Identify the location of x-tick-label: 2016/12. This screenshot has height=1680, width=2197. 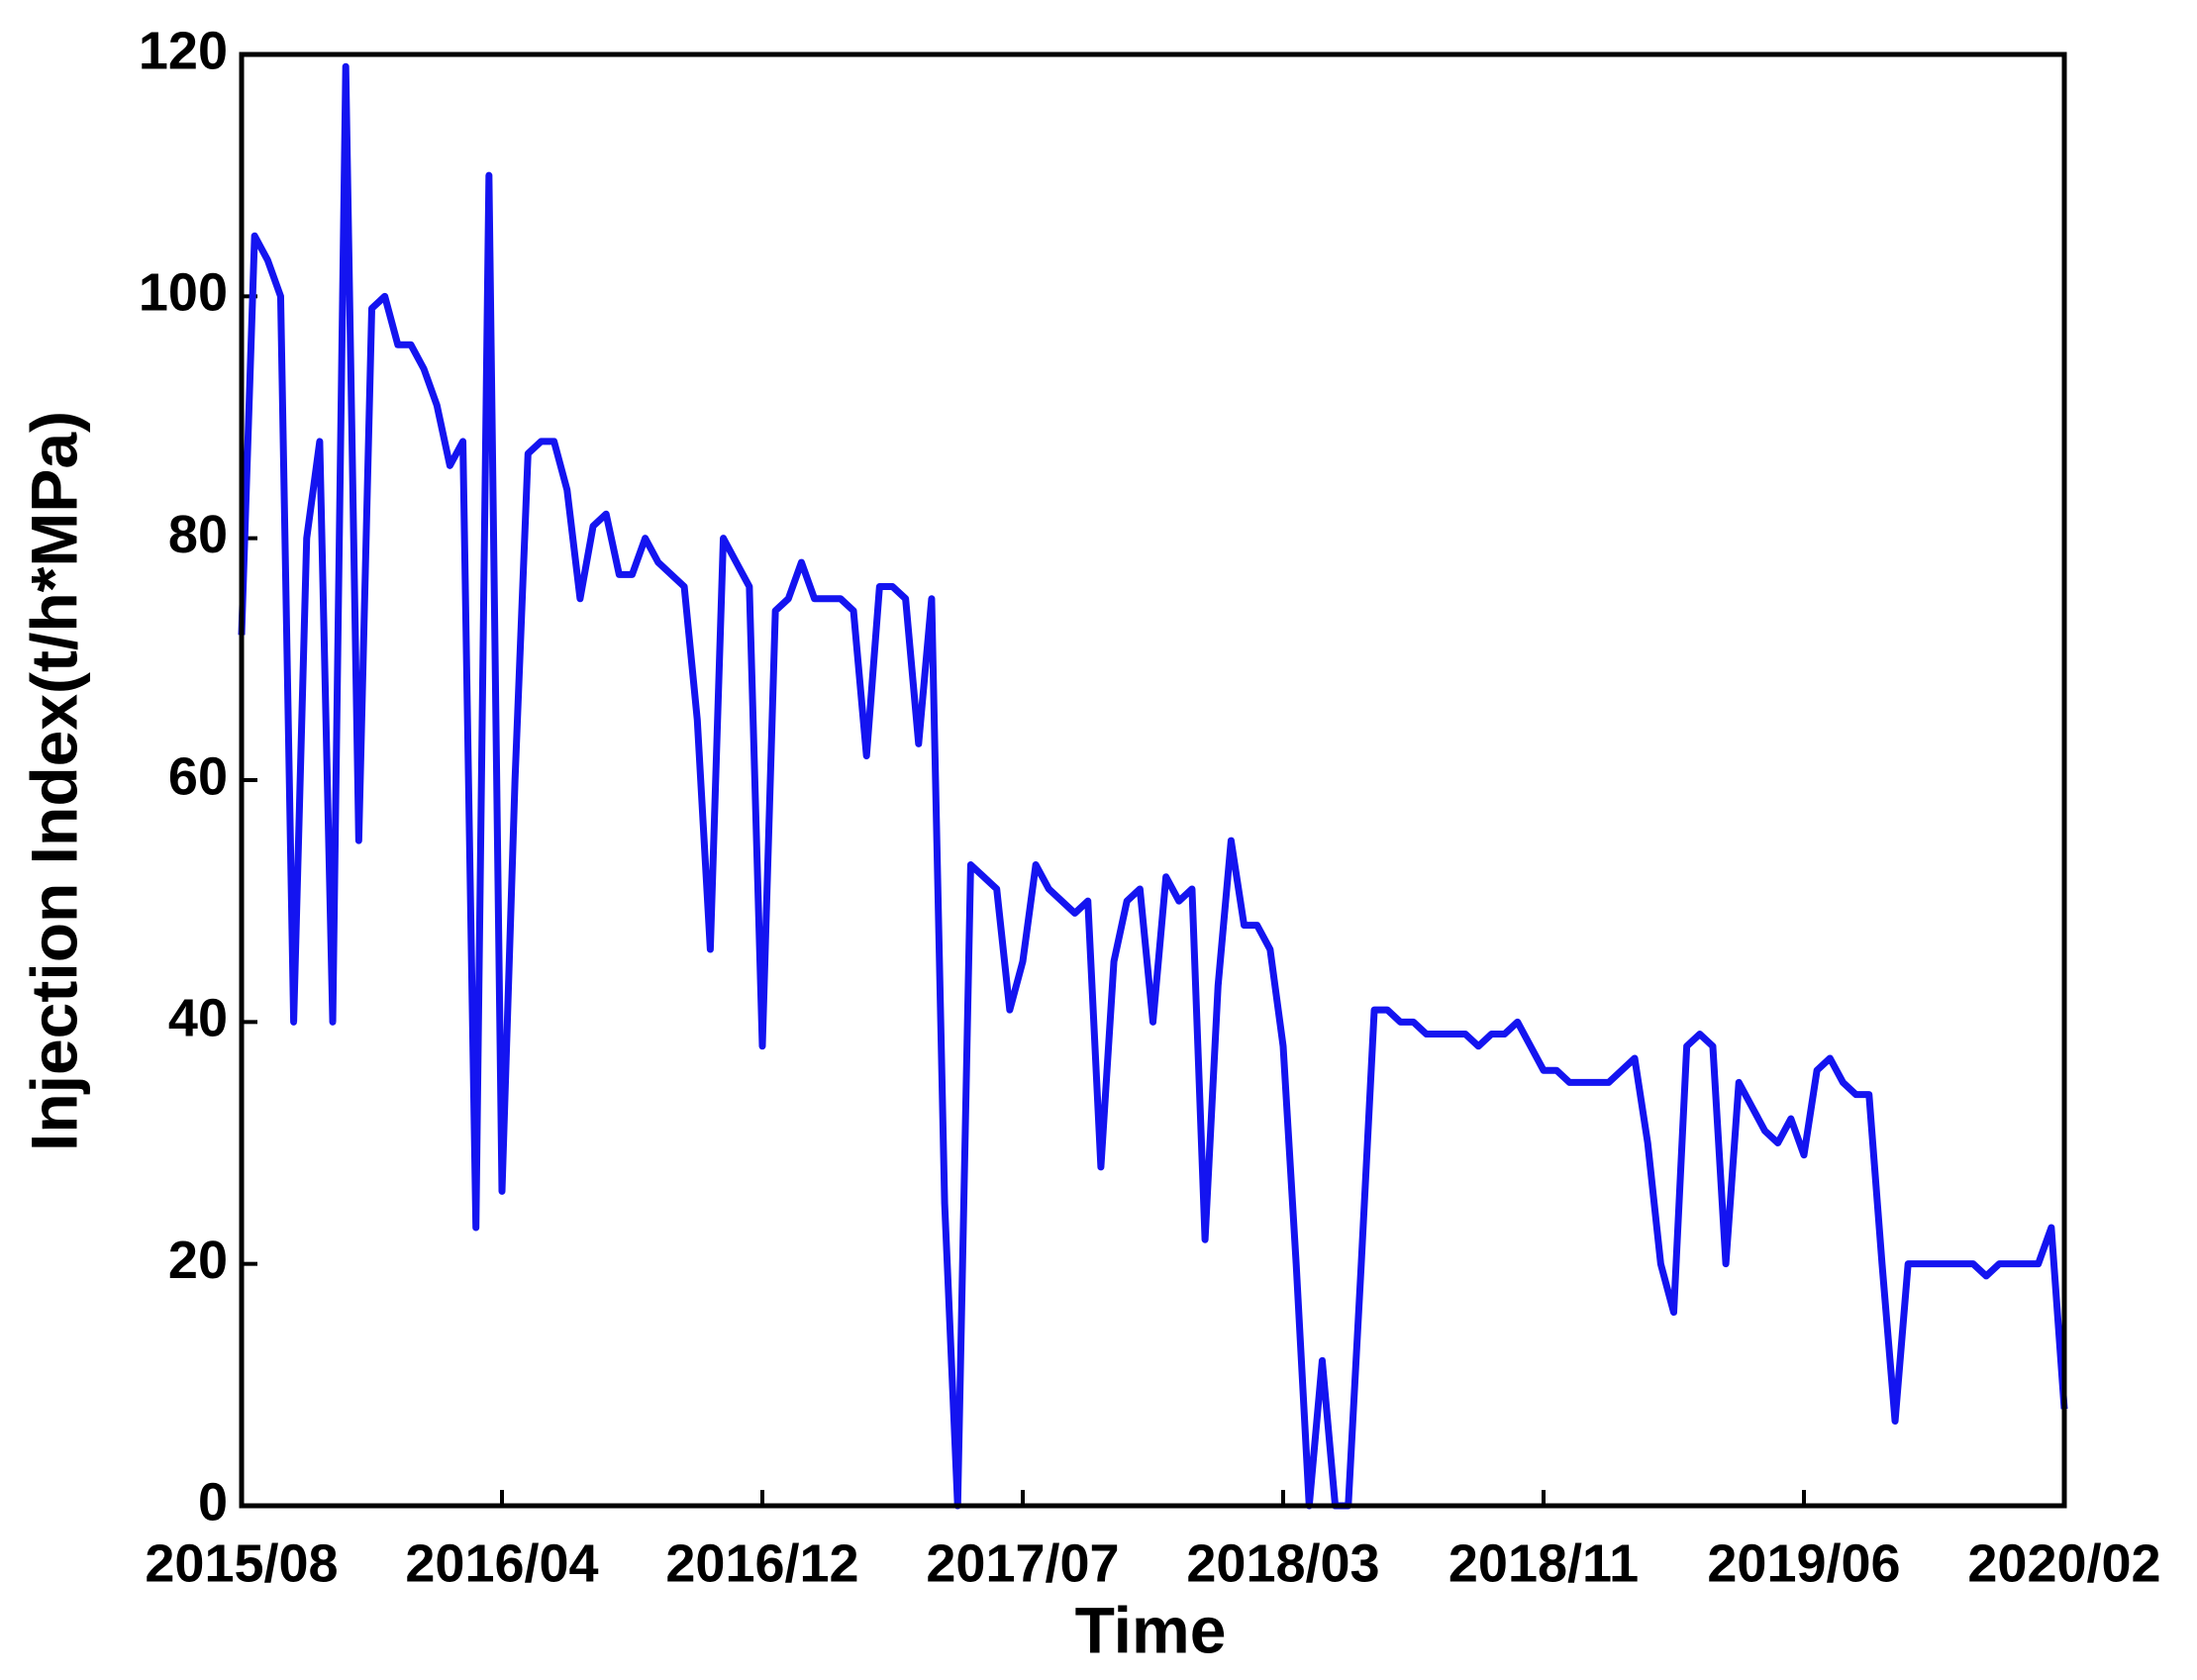
(761, 1563).